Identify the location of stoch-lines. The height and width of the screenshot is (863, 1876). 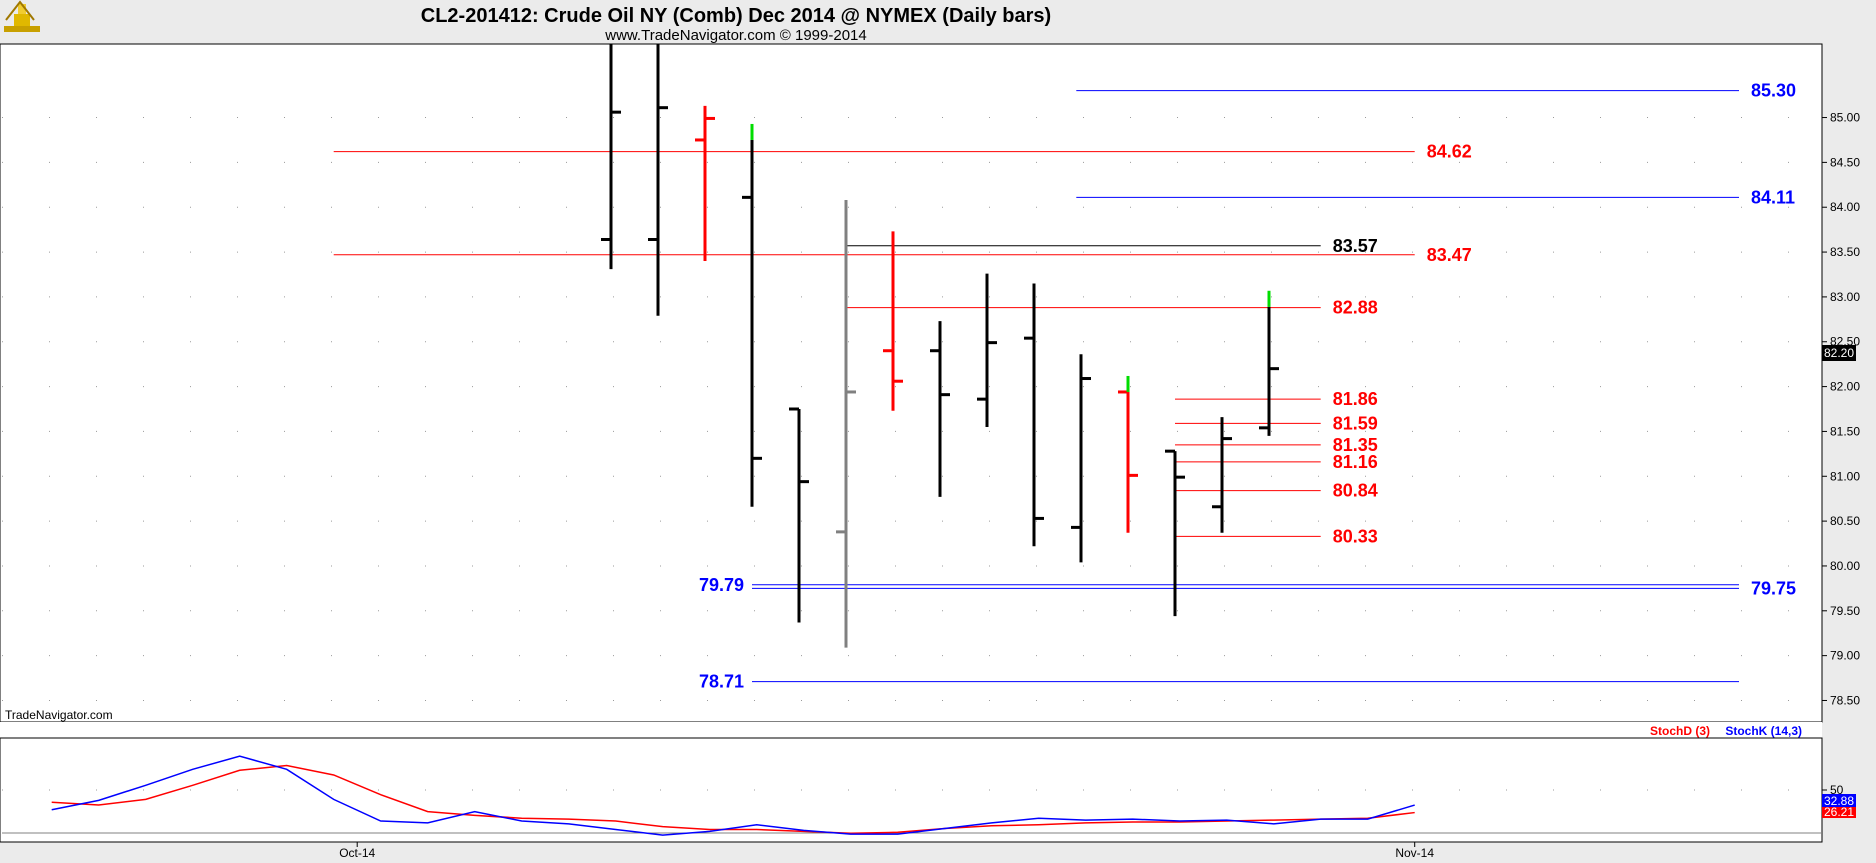
(733, 795).